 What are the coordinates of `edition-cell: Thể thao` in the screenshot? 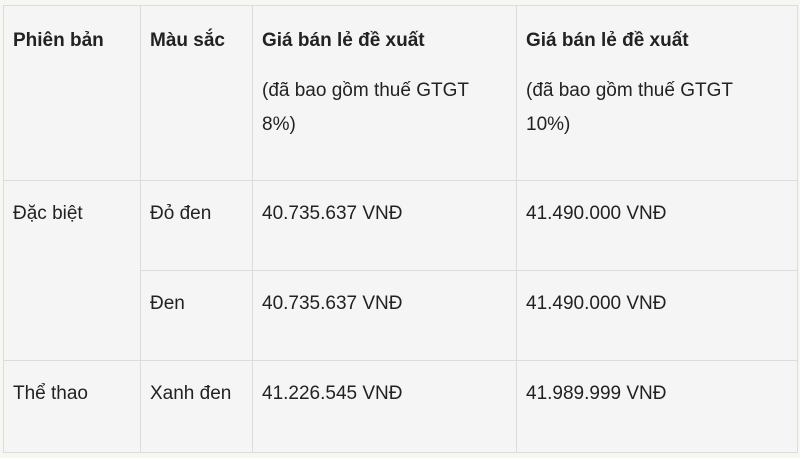 It's located at (72, 406).